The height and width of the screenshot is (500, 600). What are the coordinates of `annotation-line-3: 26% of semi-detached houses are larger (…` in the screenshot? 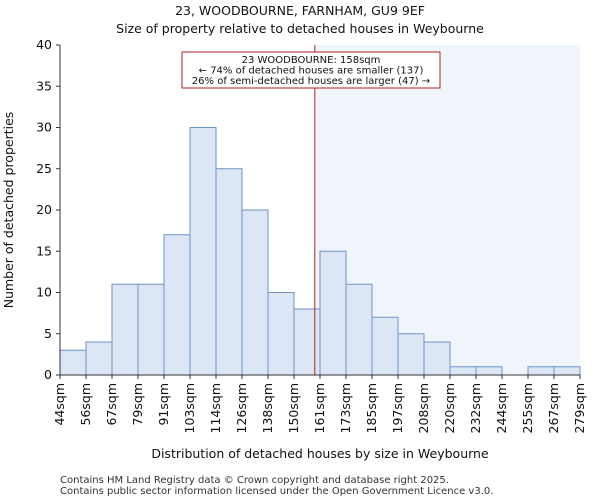 It's located at (311, 81).